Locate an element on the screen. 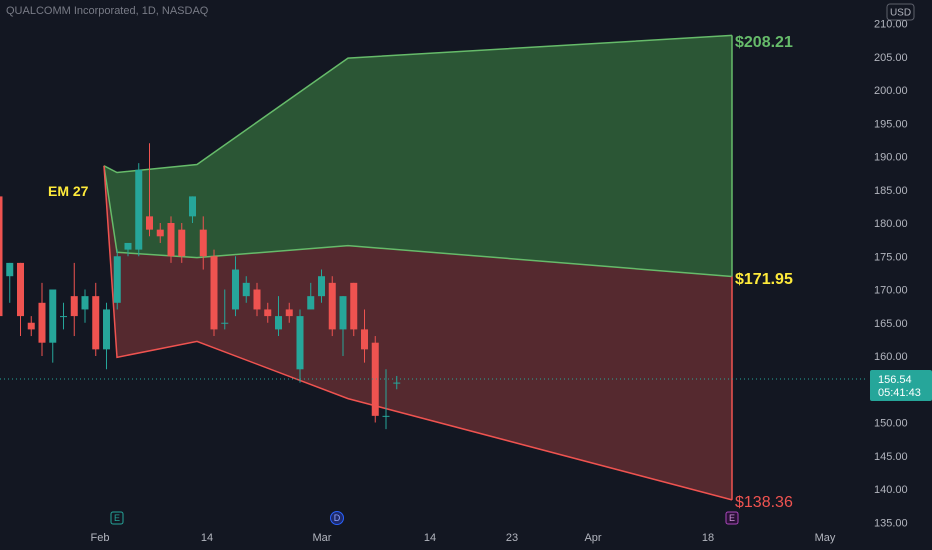 Image resolution: width=932 pixels, height=550 pixels. dividend-icon is located at coordinates (337, 518).